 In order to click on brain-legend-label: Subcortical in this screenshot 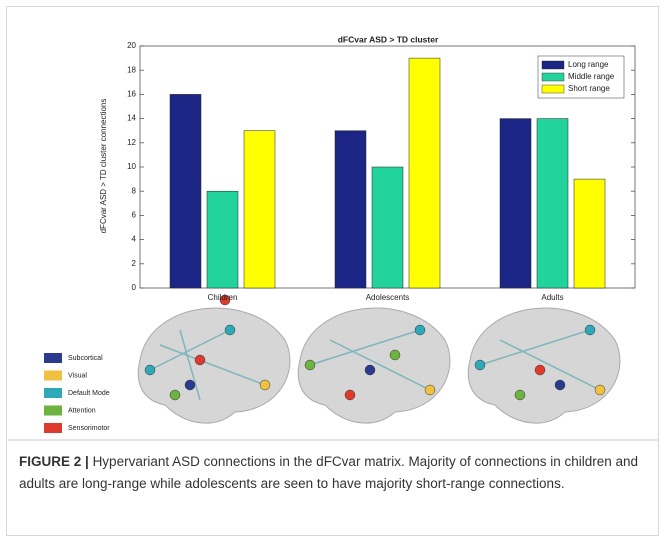, I will do `click(85, 358)`.